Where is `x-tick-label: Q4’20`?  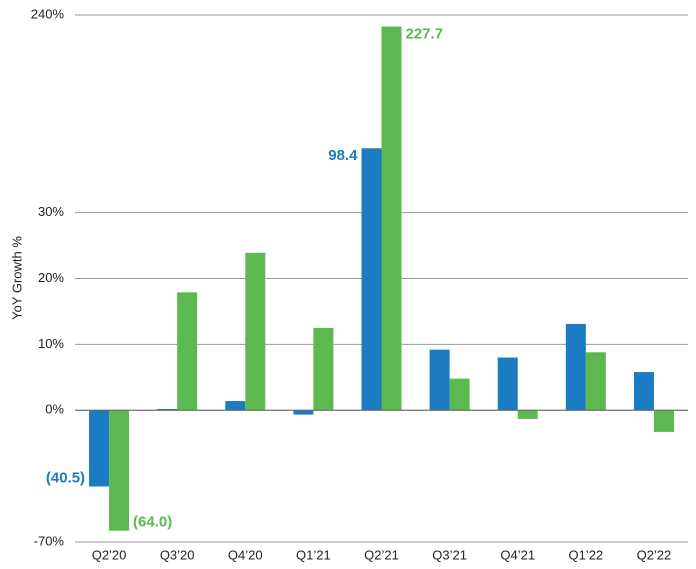 x-tick-label: Q4’20 is located at coordinates (245, 554).